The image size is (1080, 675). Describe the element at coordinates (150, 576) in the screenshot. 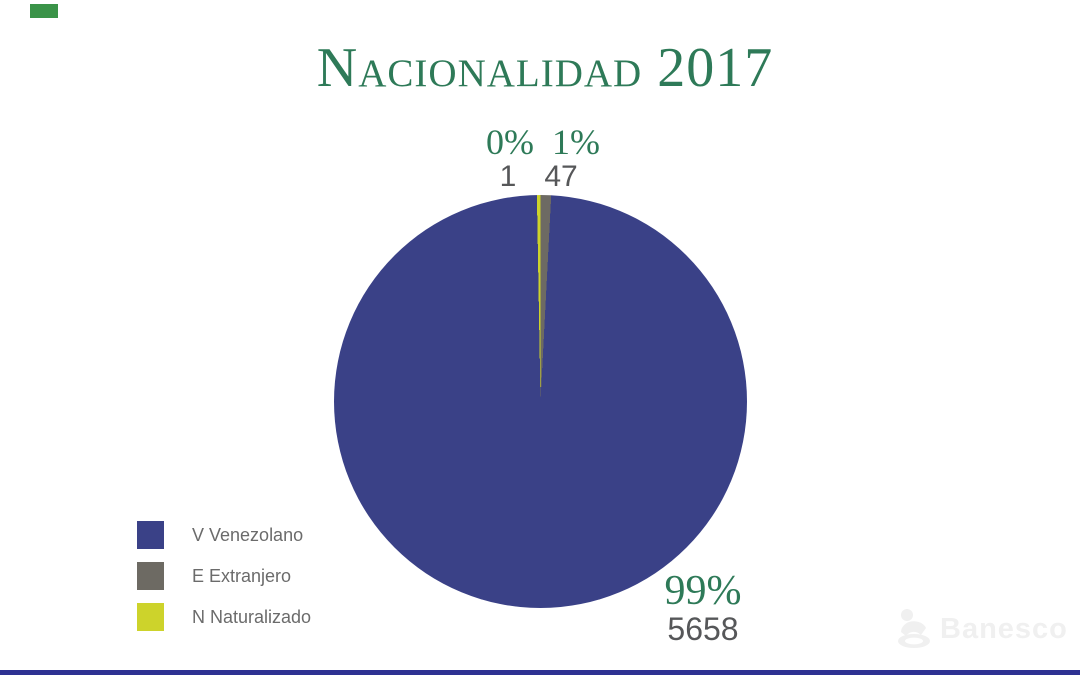

I see `legend-swatch-extranjero-icon` at that location.